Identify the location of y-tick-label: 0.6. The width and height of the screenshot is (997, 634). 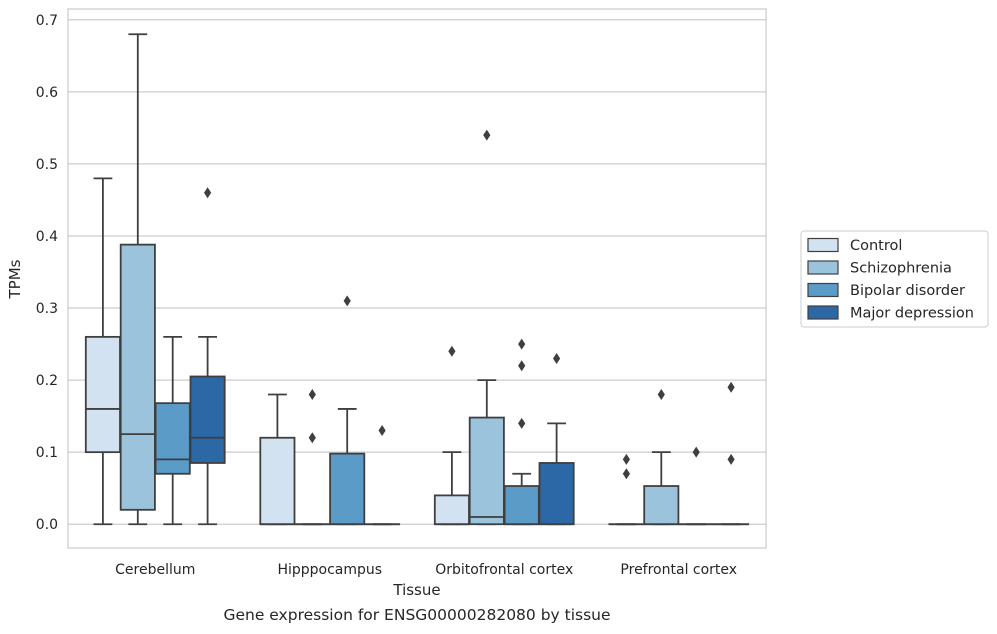
(47, 93).